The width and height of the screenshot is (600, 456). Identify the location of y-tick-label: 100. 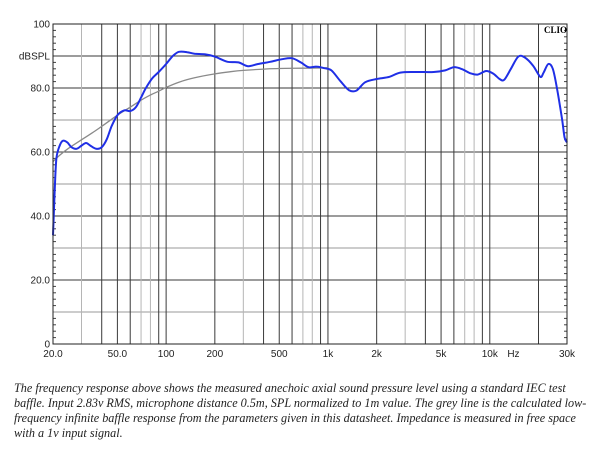
(41, 25).